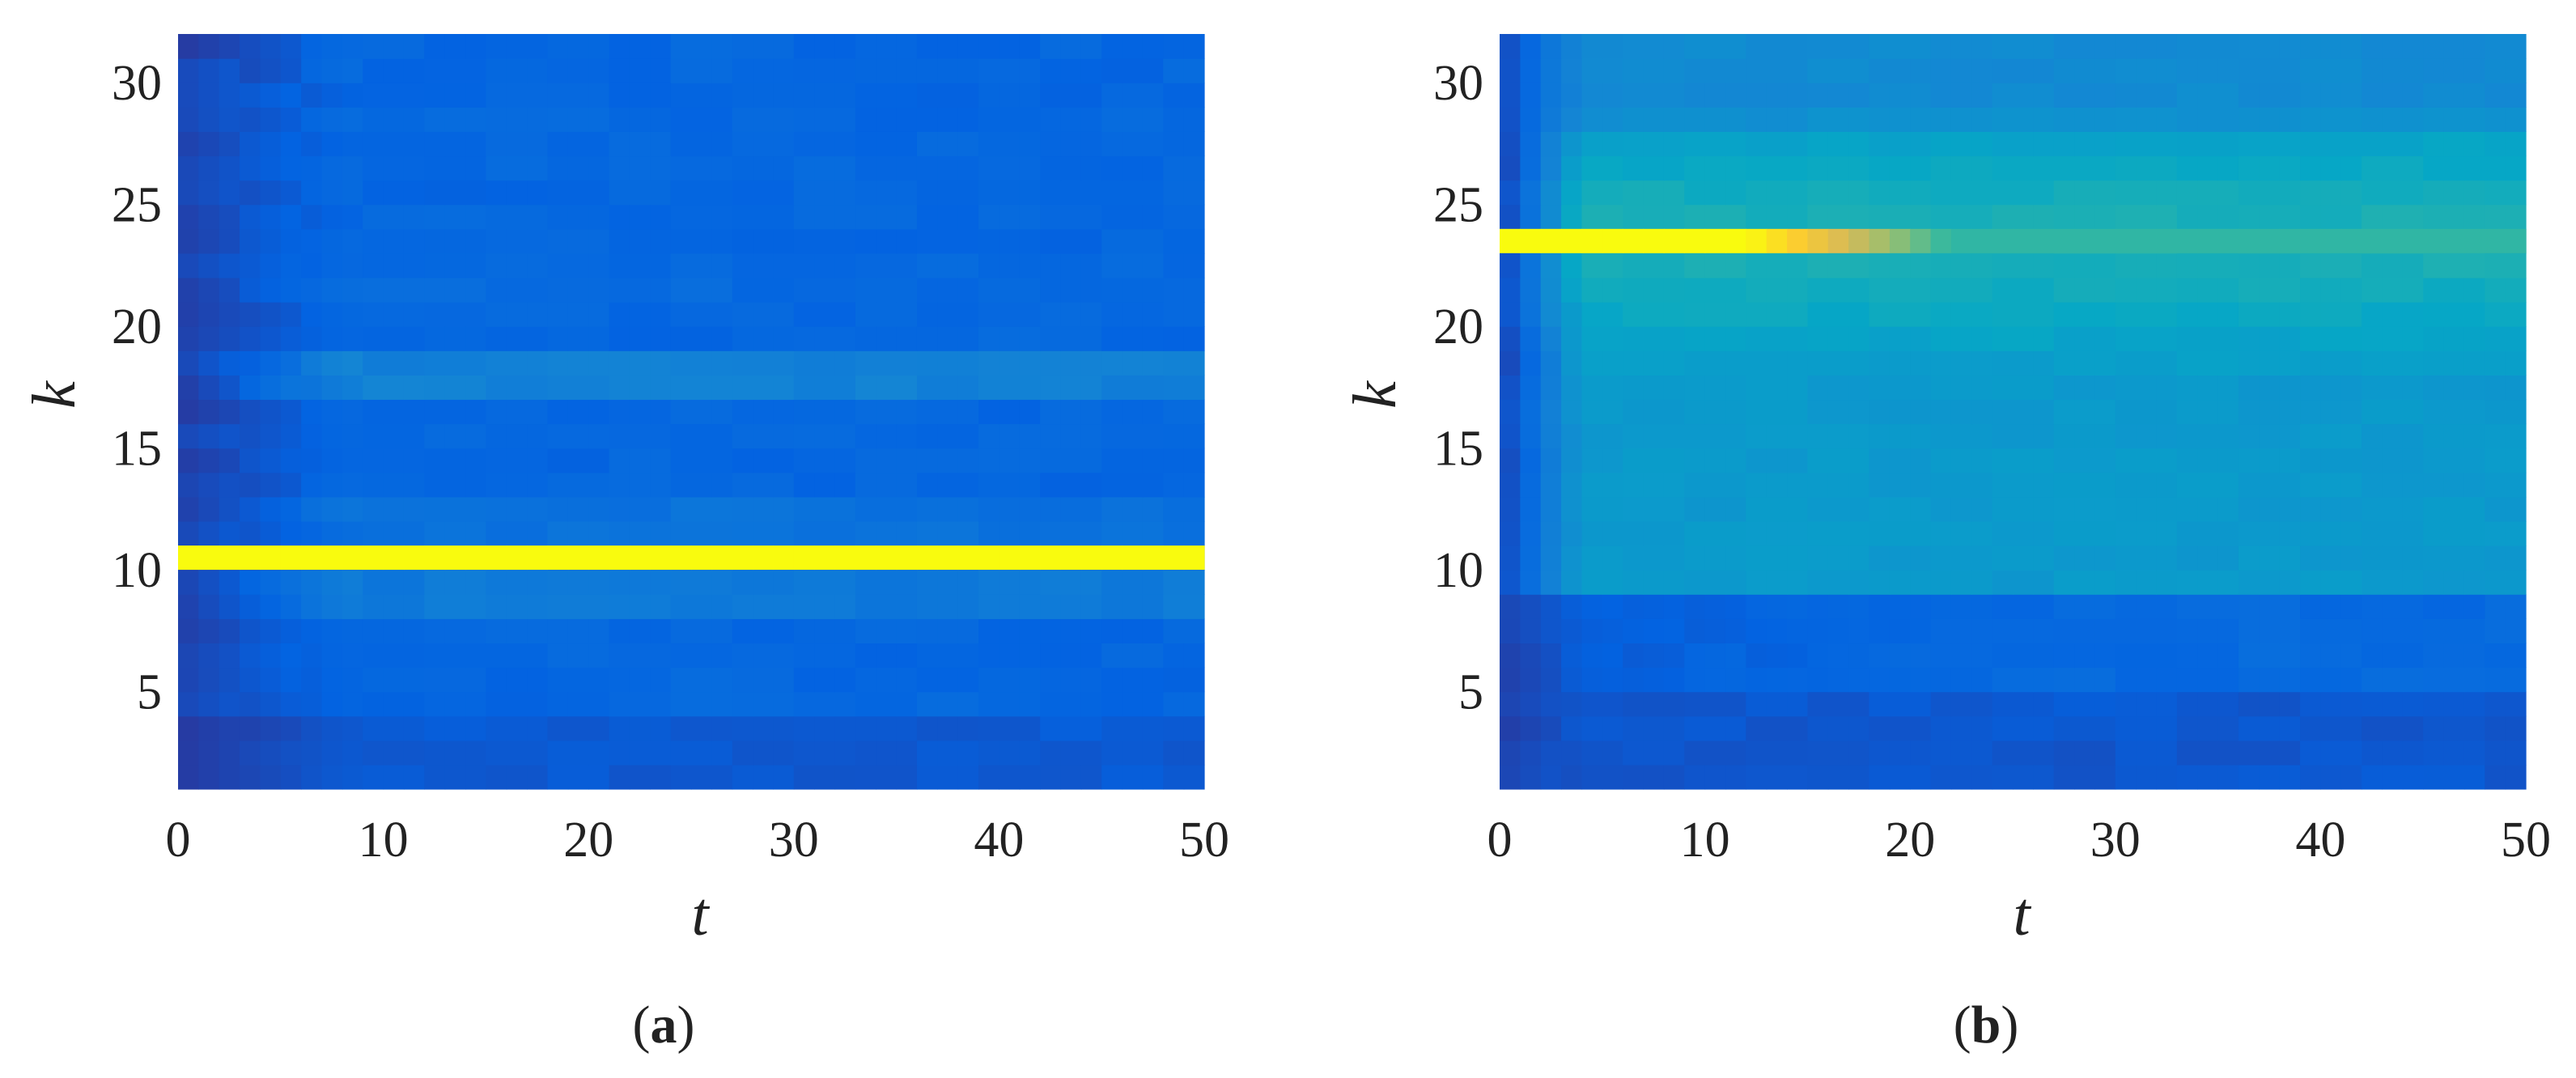 This screenshot has height=1078, width=2576. I want to click on y-axis-label-a: k, so click(54, 394).